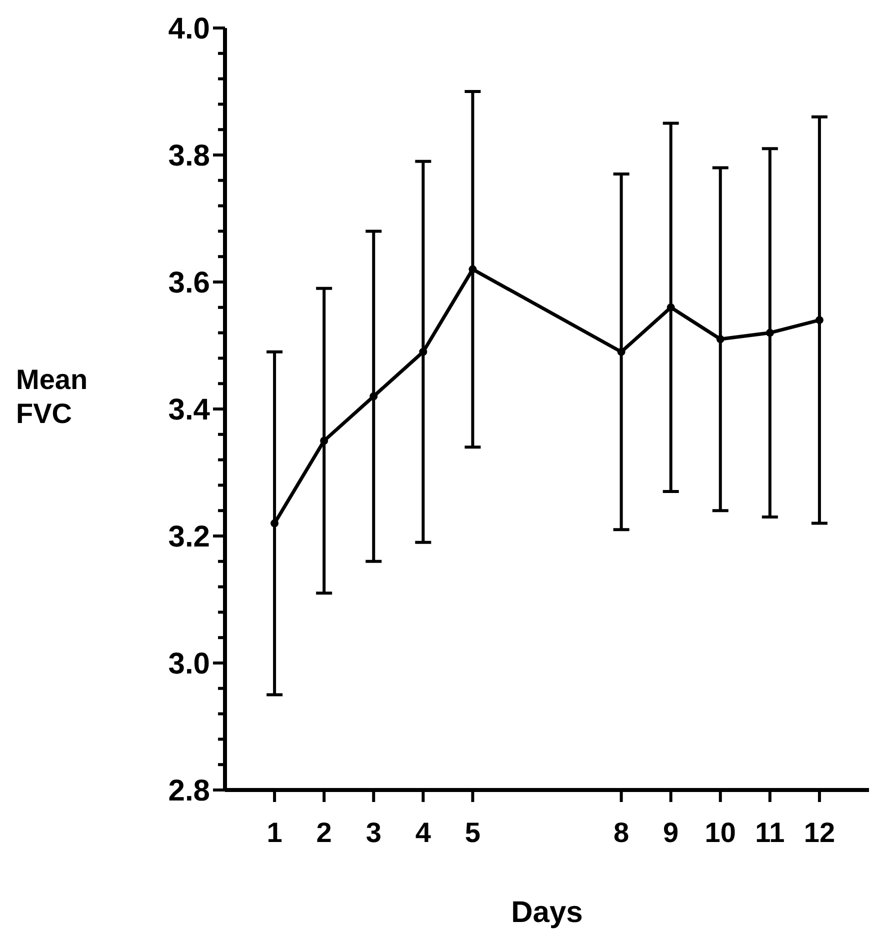 The image size is (891, 934). Describe the element at coordinates (820, 832) in the screenshot. I see `x-tick-label: 12` at that location.